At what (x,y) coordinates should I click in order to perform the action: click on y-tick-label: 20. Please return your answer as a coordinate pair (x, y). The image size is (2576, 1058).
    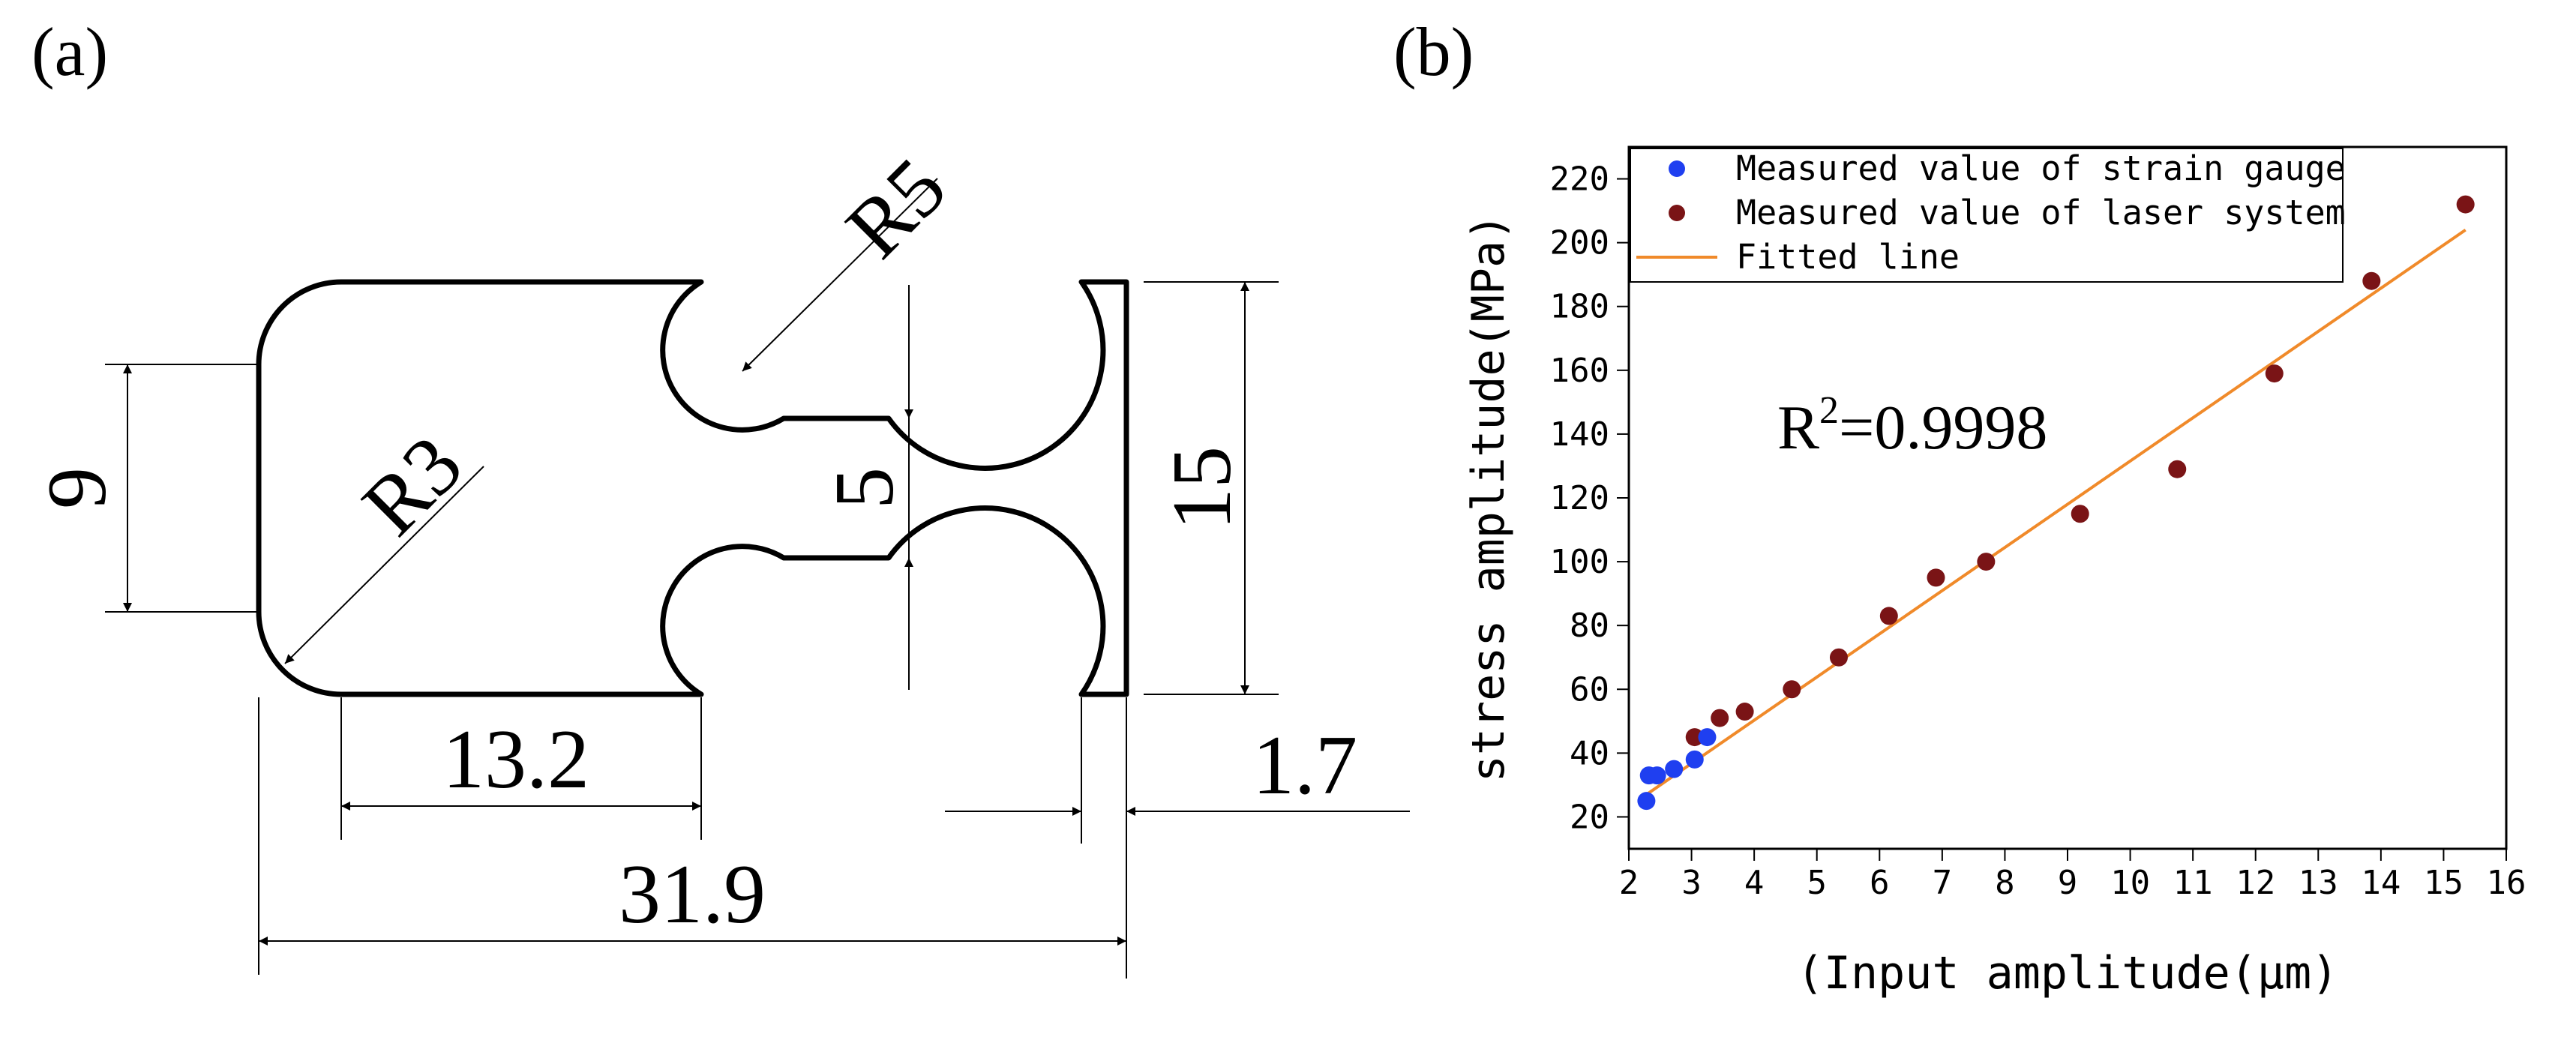
    Looking at the image, I should click on (1589, 817).